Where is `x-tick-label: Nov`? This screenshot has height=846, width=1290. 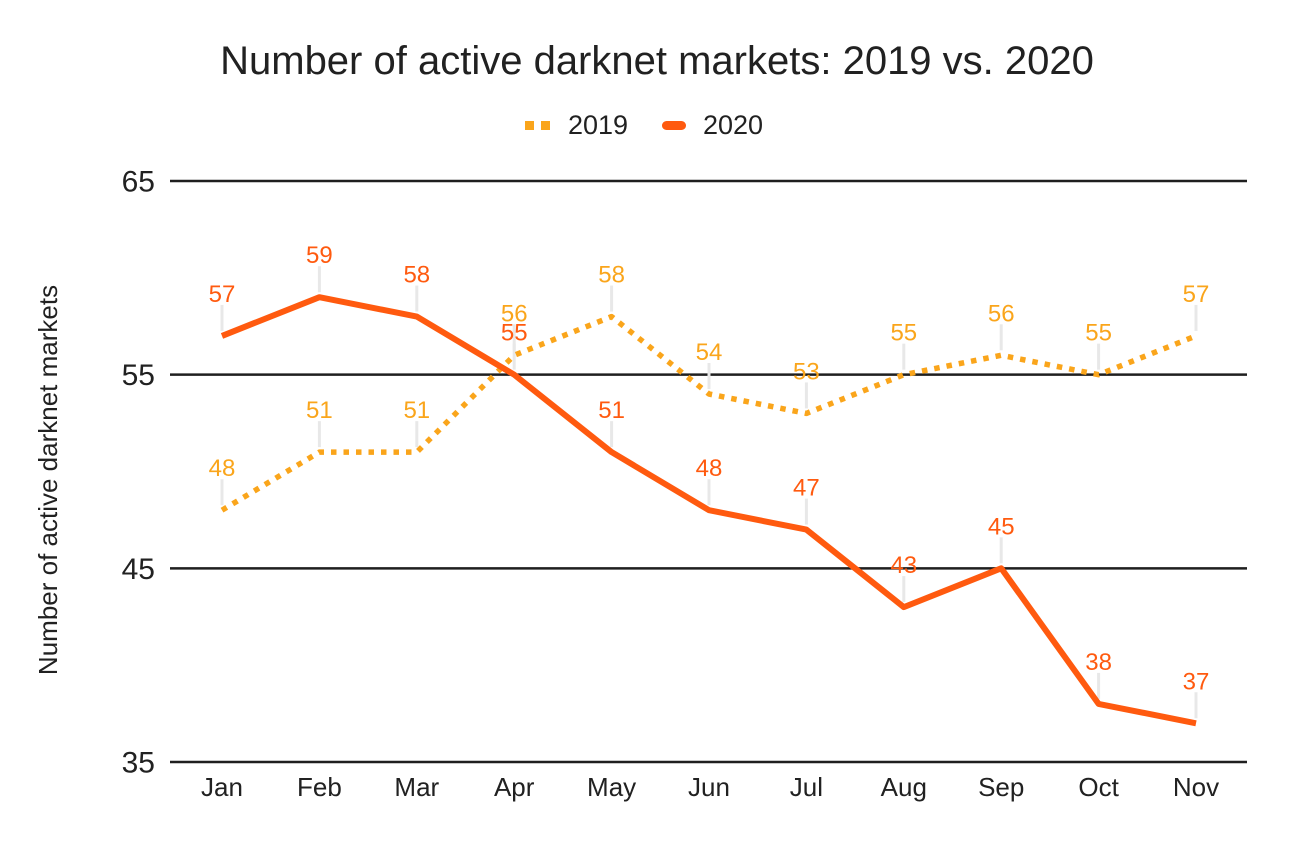 x-tick-label: Nov is located at coordinates (1196, 787).